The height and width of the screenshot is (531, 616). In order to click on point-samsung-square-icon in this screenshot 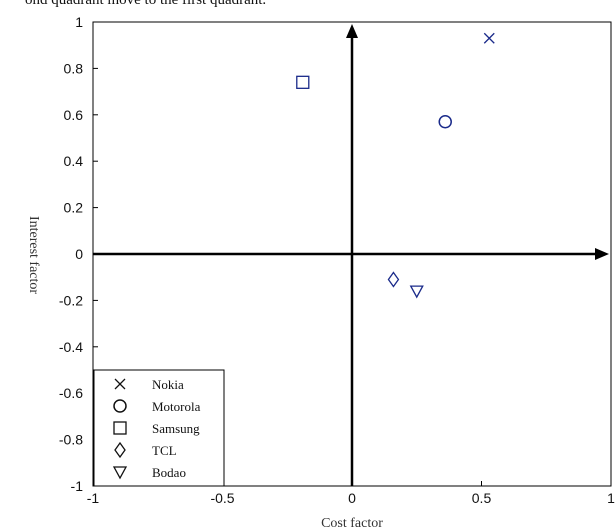, I will do `click(303, 82)`.